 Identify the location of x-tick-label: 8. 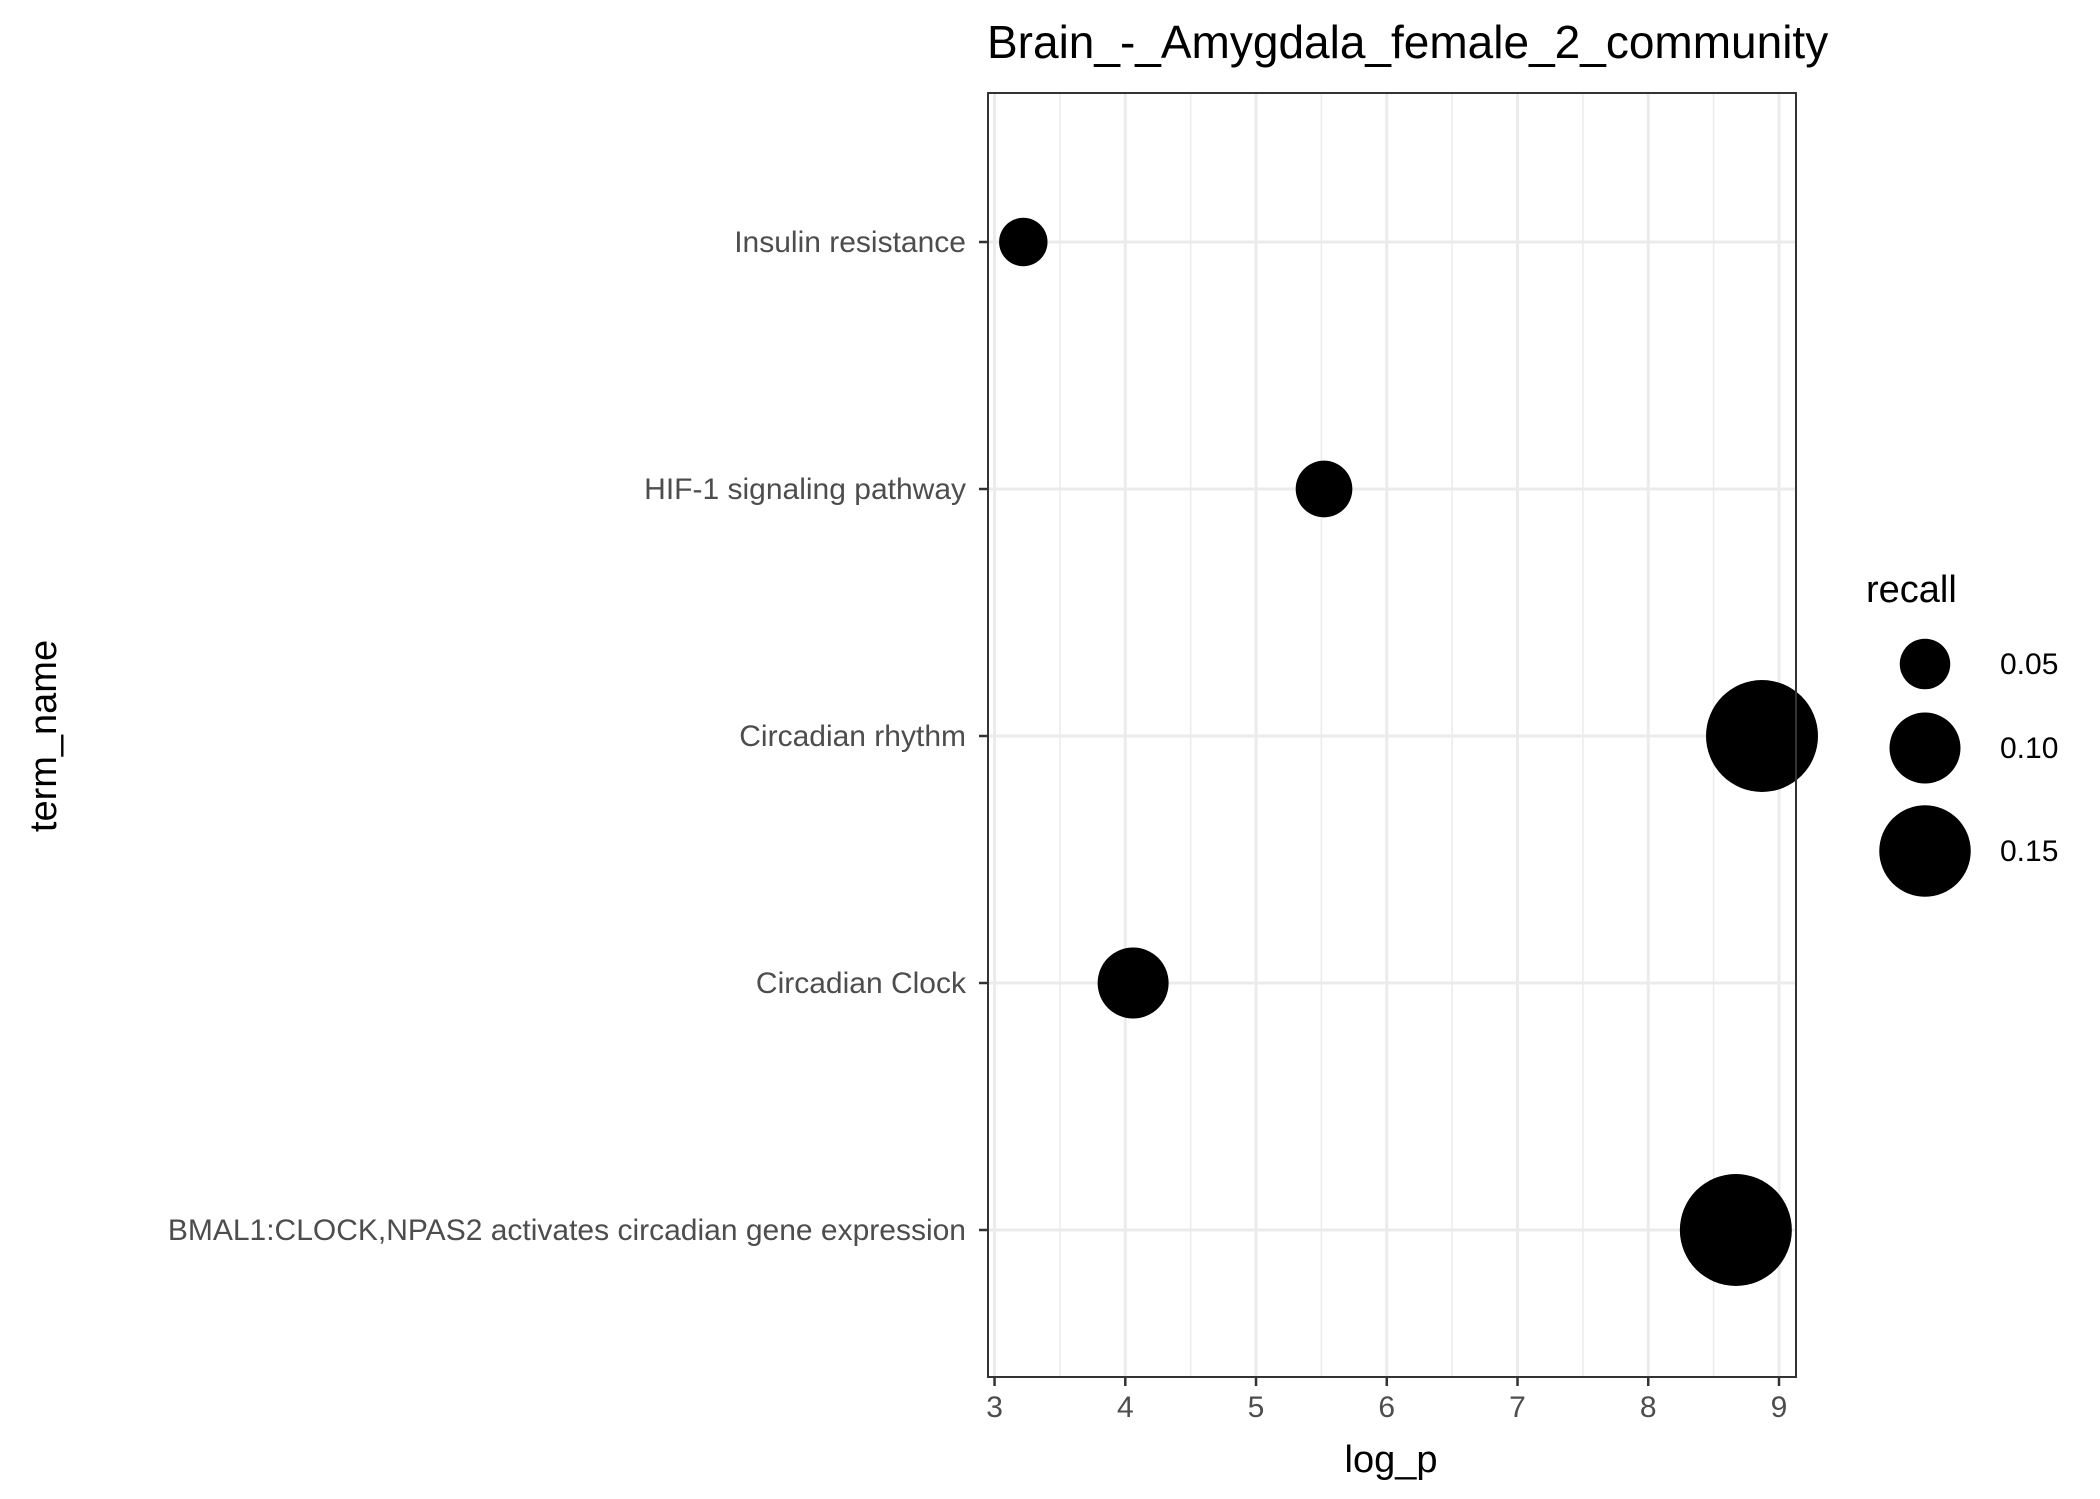
(1648, 1407).